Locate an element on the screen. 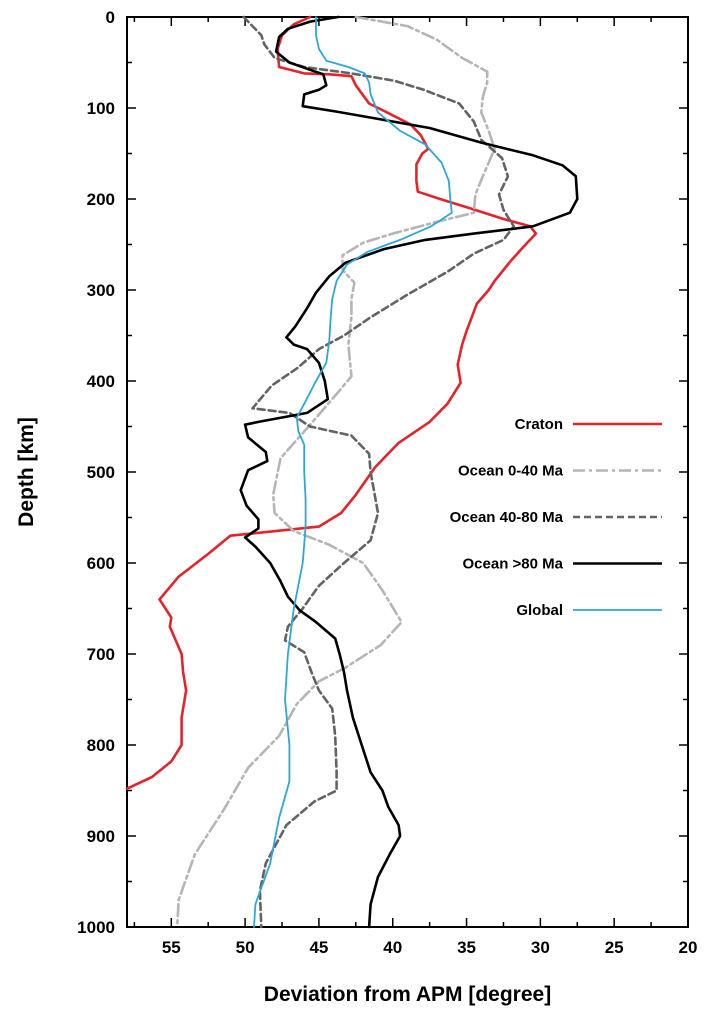 This screenshot has height=1021, width=710. x-tick-label: 35 is located at coordinates (466, 947).